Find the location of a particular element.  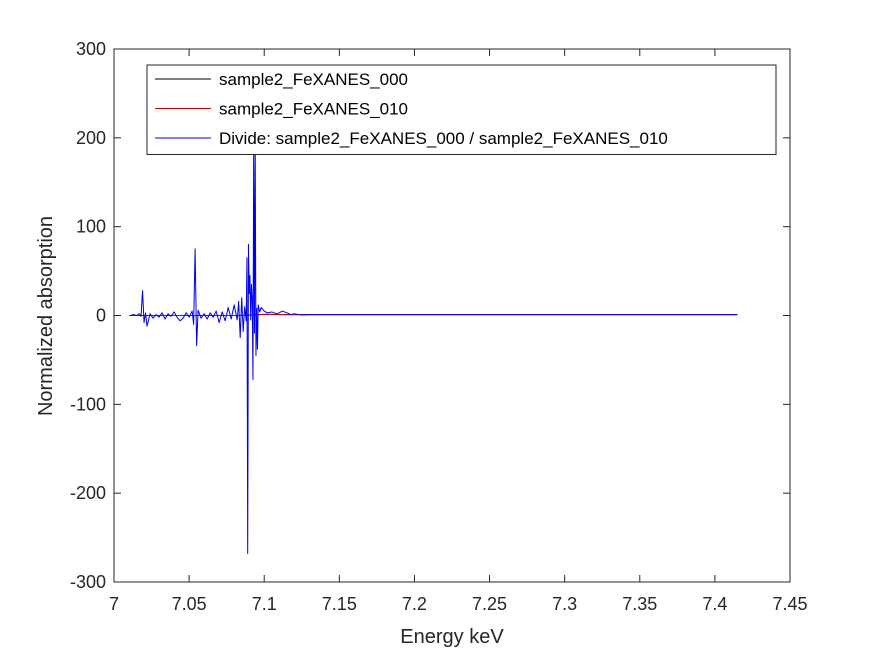

x-tick-labels: 7 7.05 7.1 7.15 7.2 7.25 7.3 7.35 7.4 7.45 is located at coordinates (458, 604).